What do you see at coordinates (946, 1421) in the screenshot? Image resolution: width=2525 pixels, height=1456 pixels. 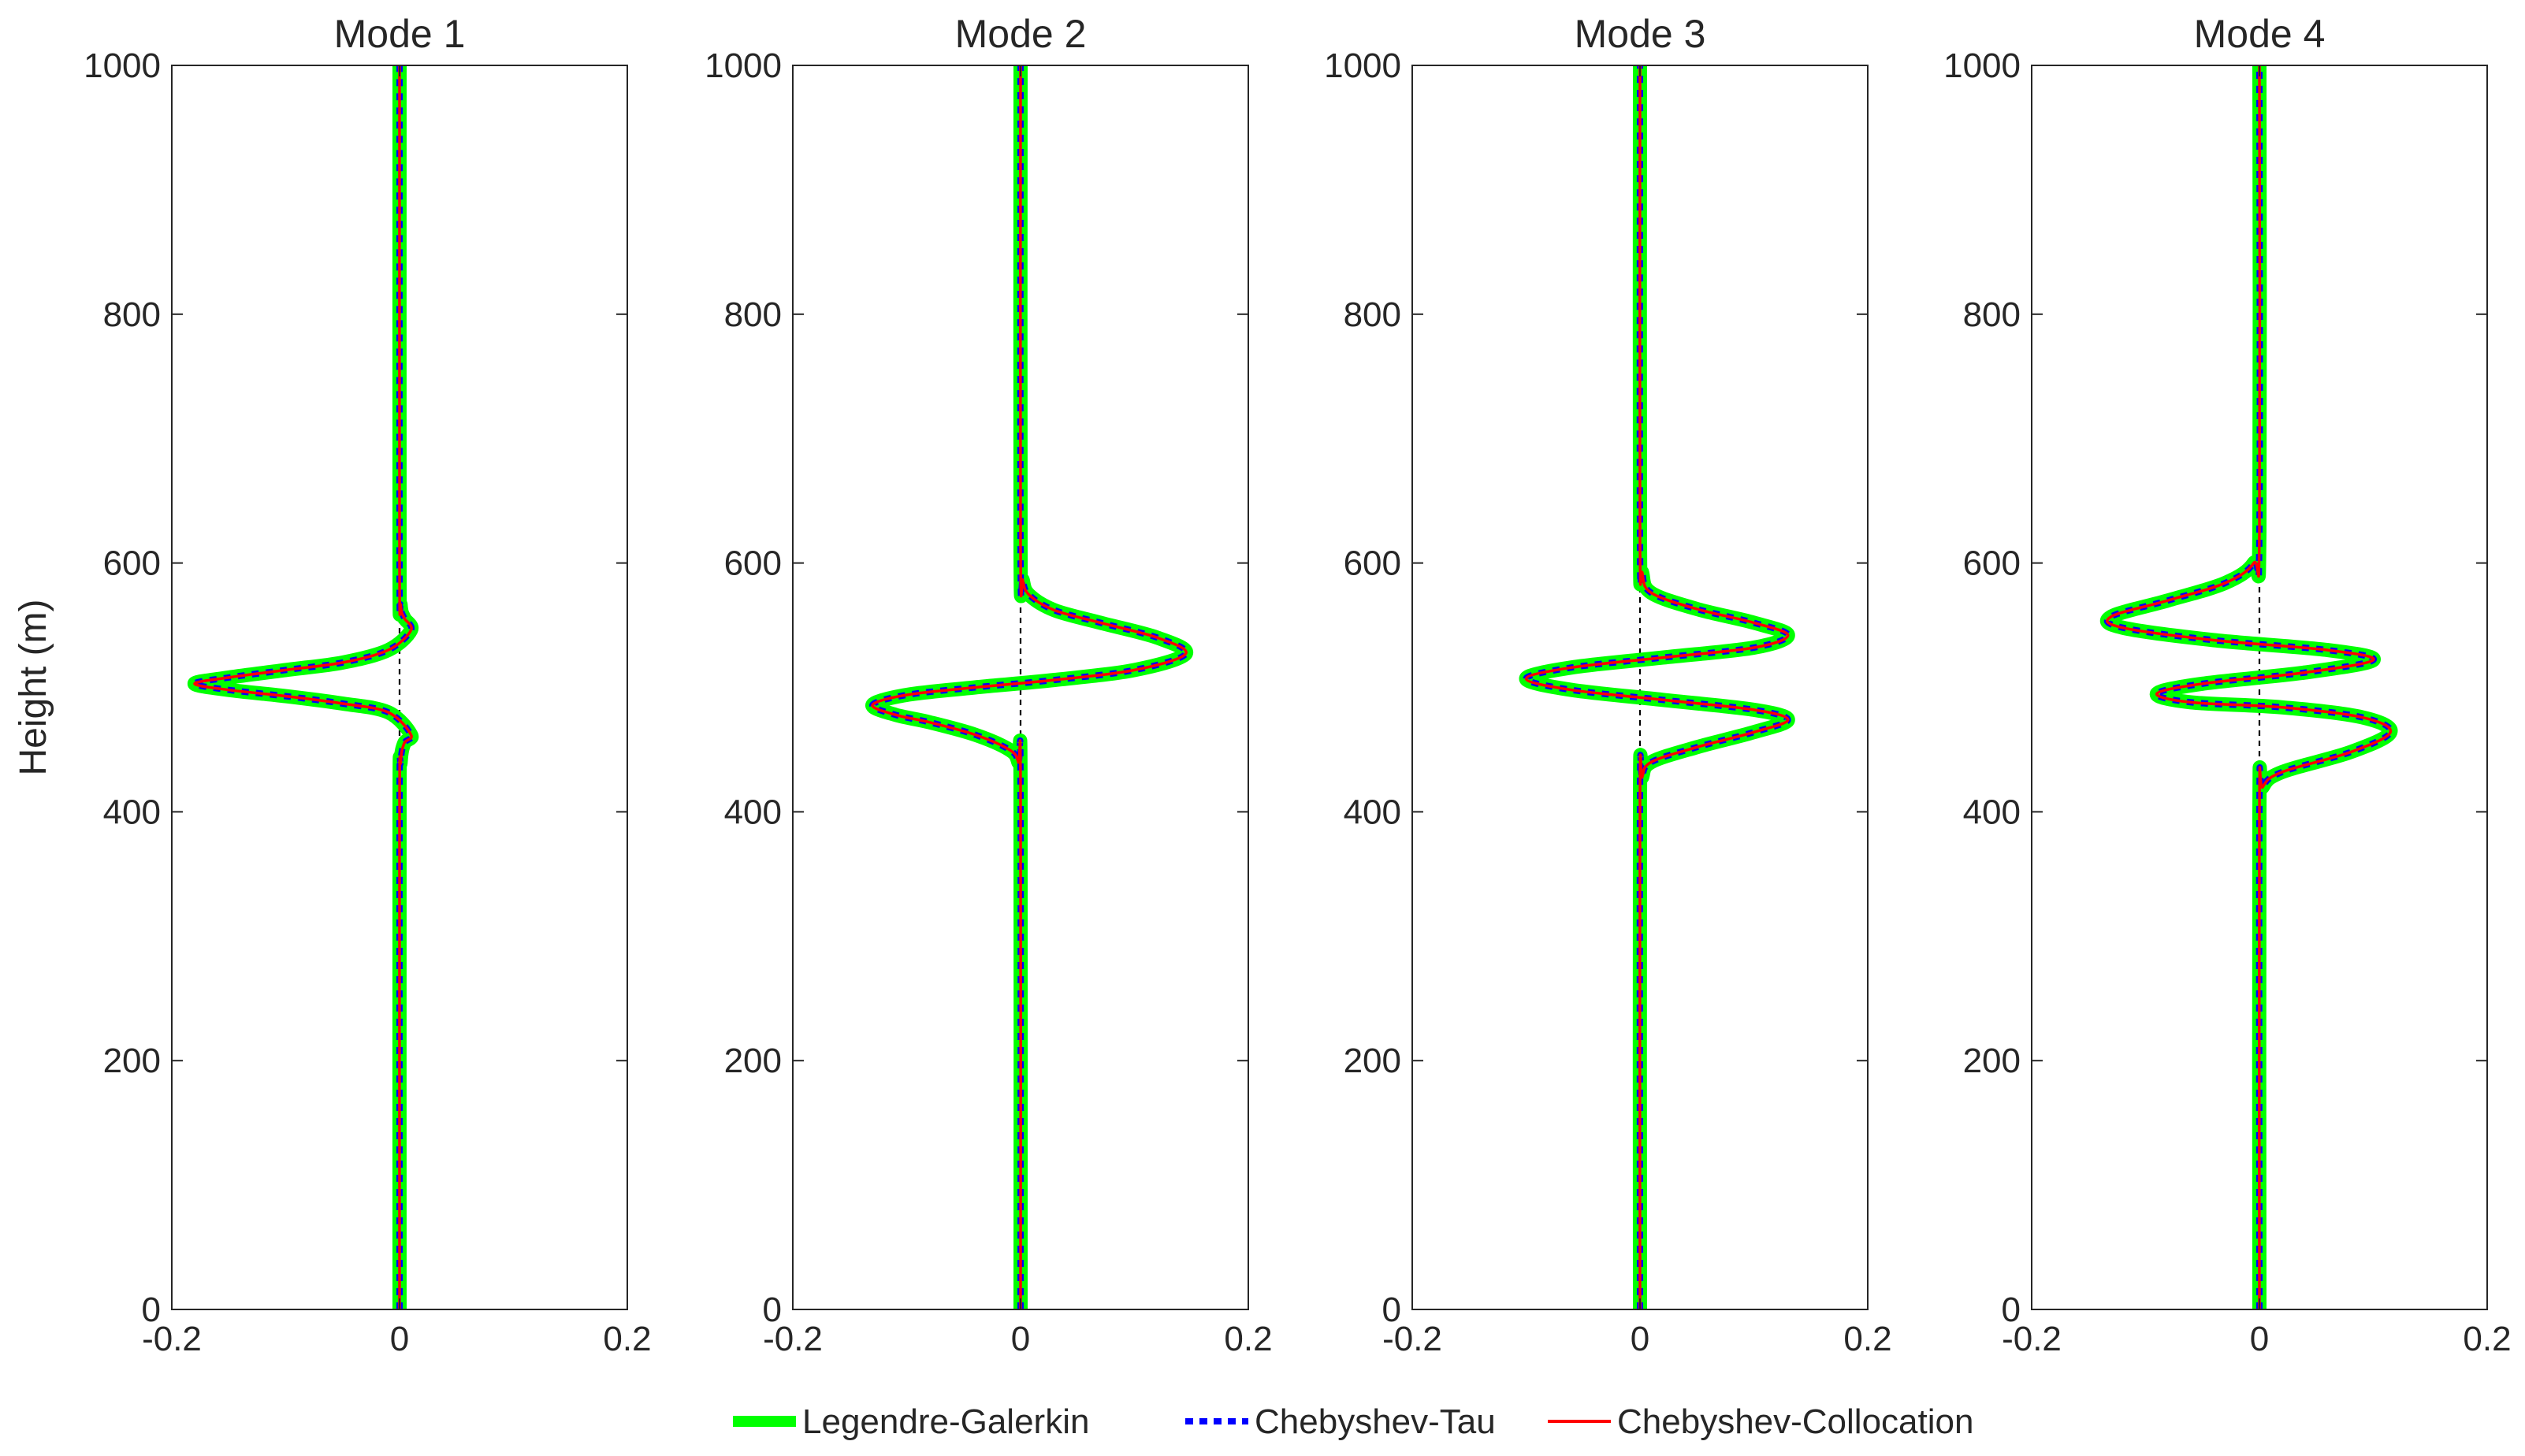 I see `legend-label: Legendre-Galerkin` at bounding box center [946, 1421].